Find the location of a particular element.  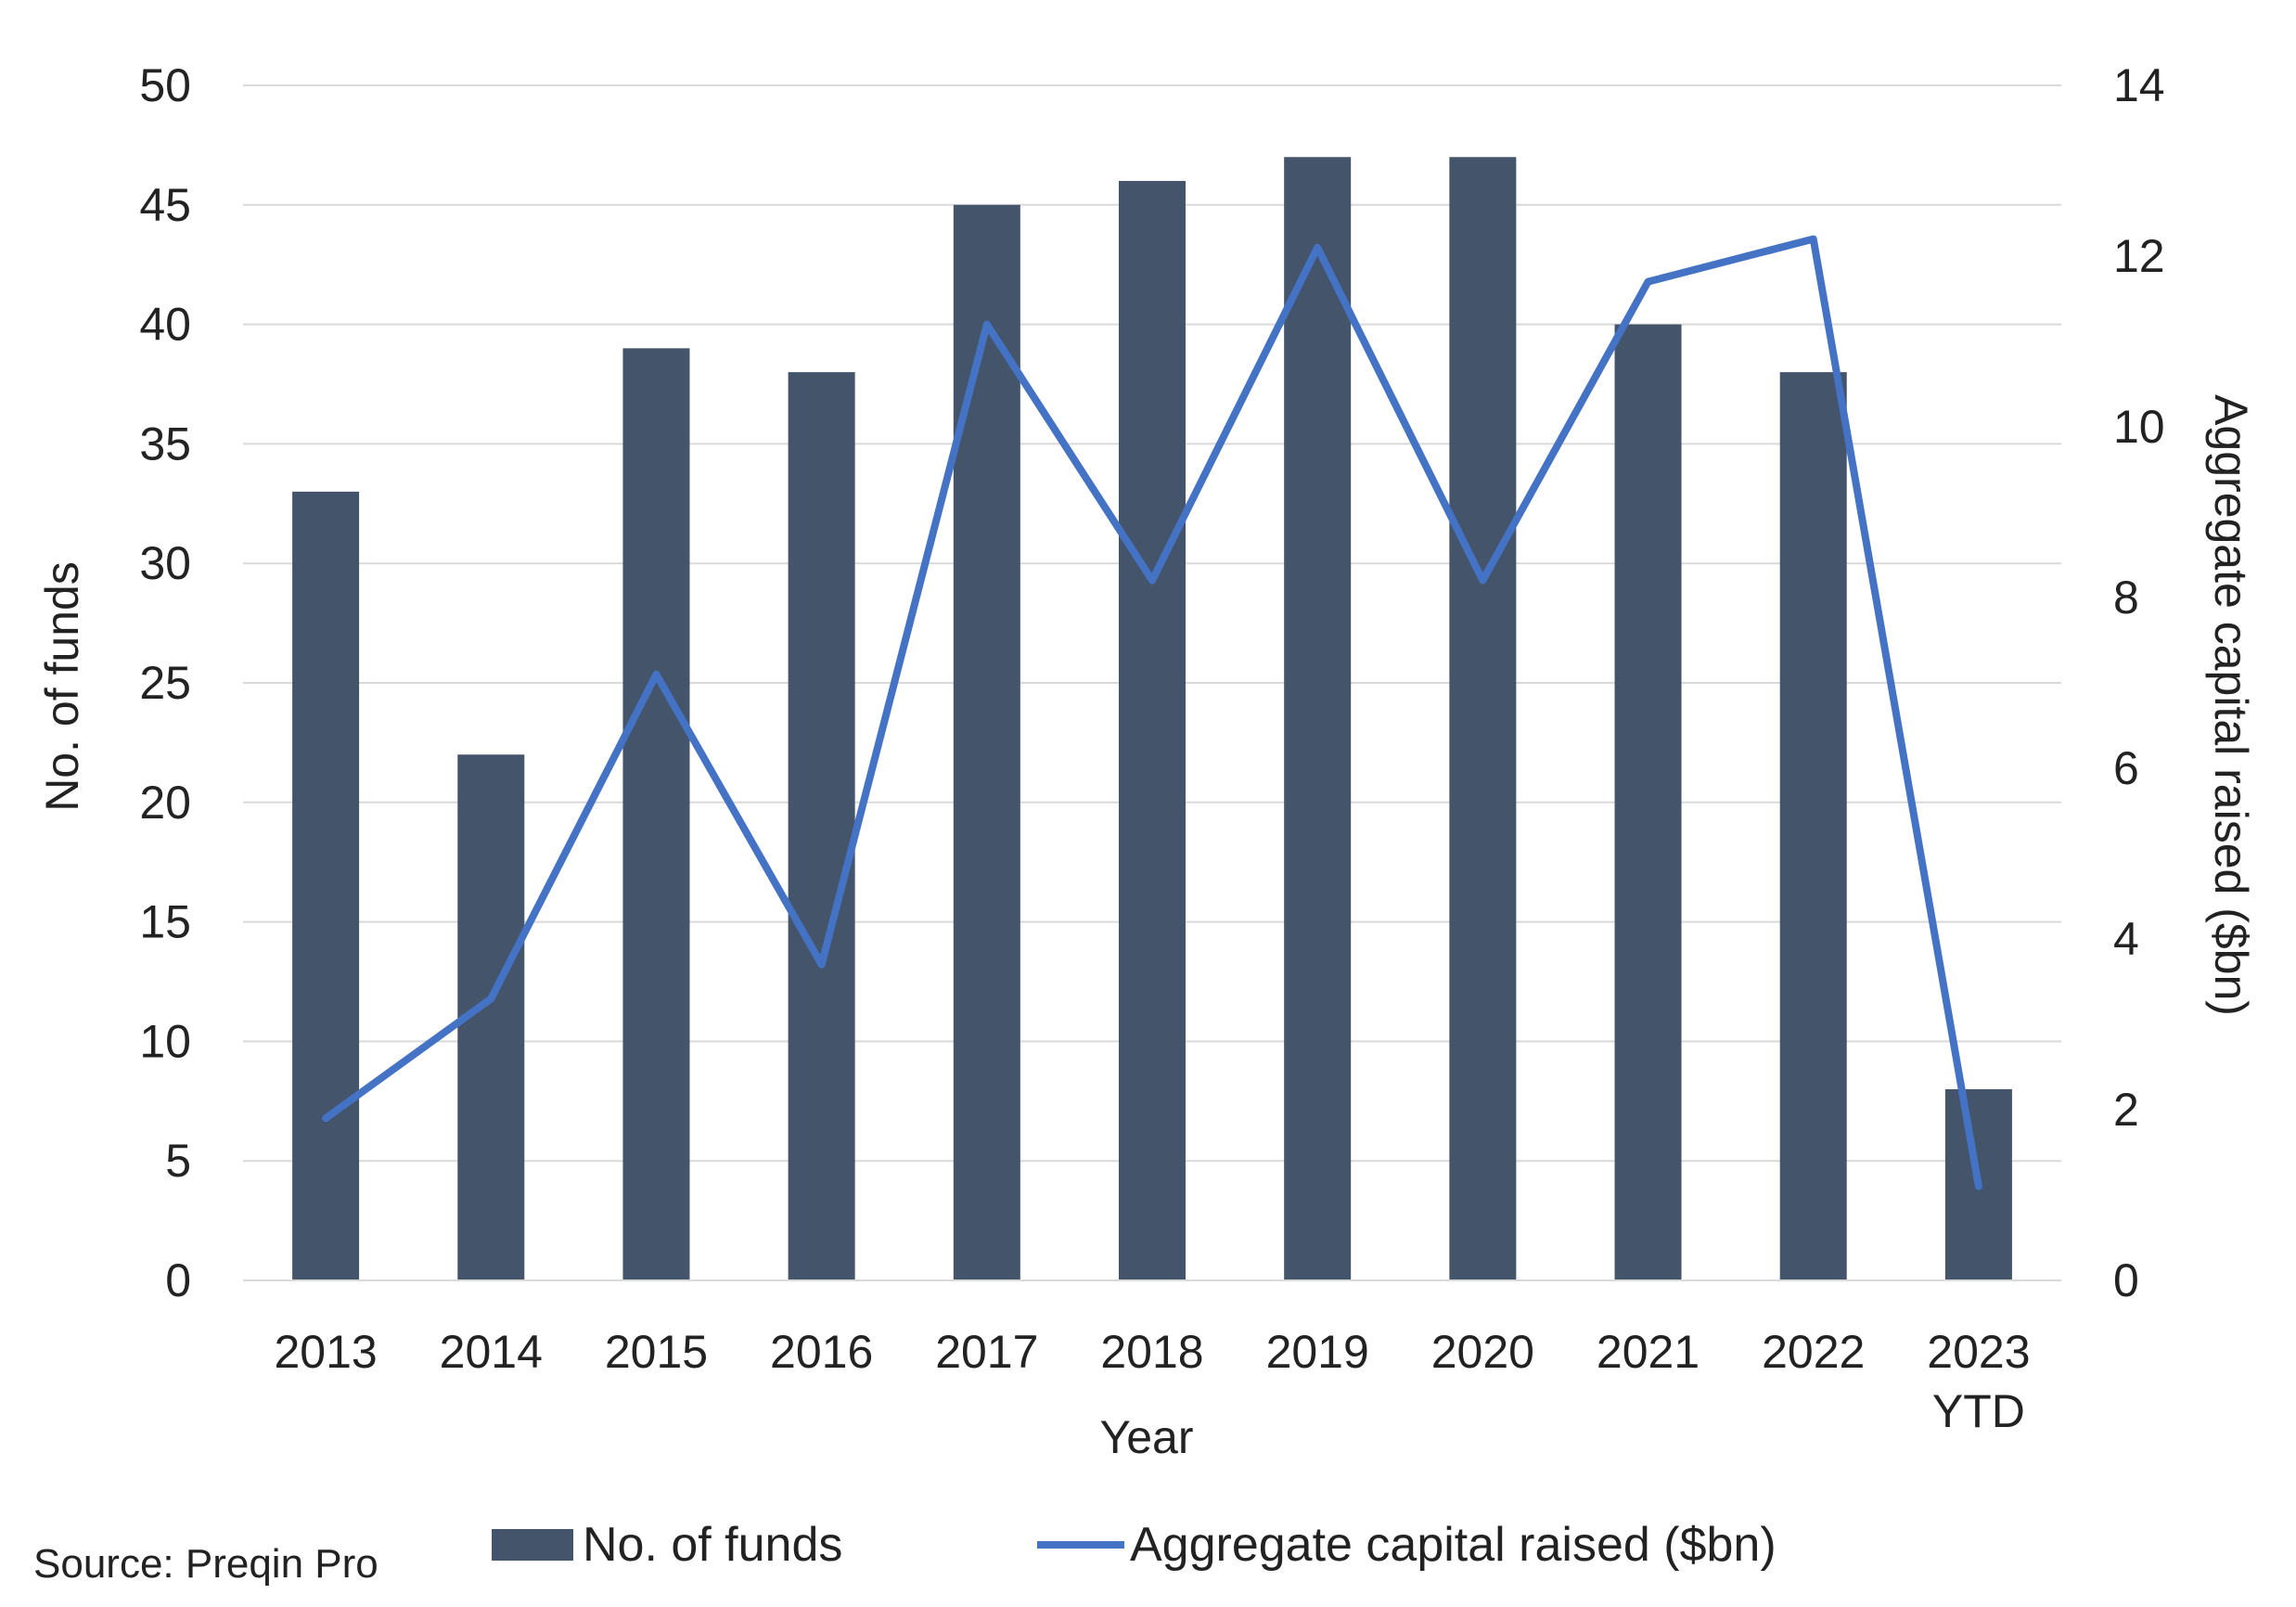

right-y-tick-label: 8 is located at coordinates (2126, 598).